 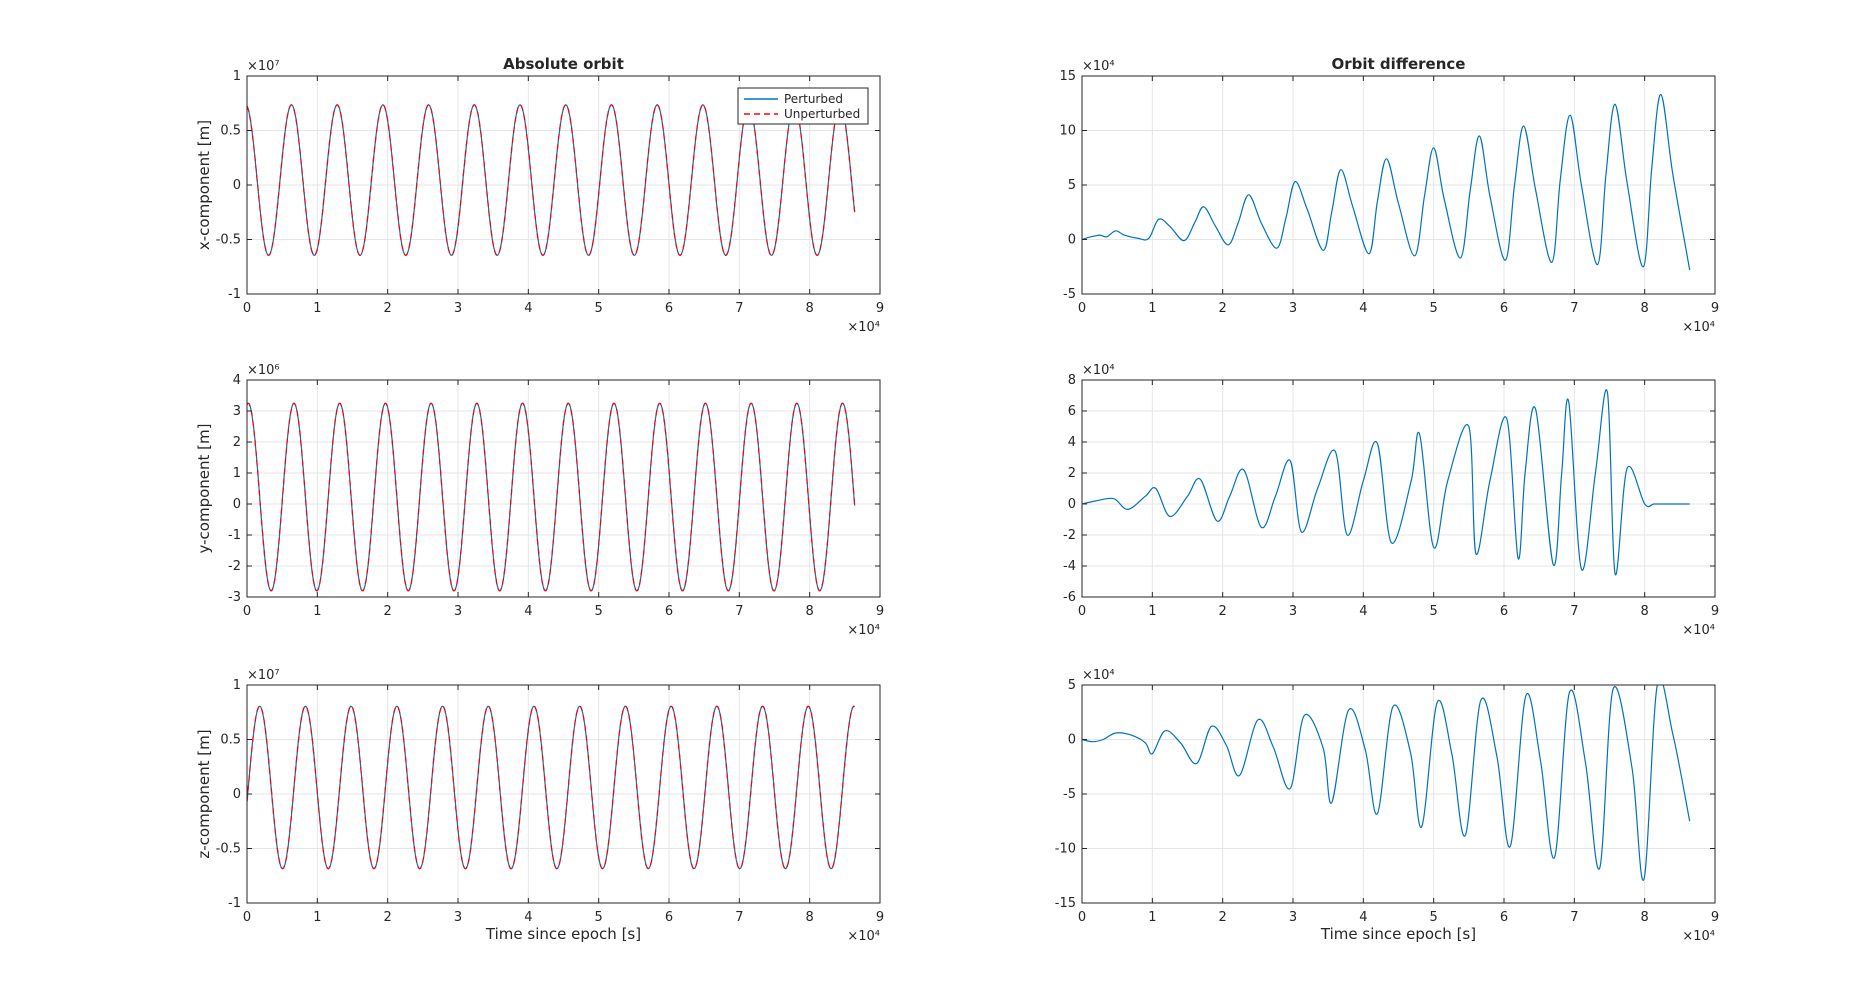 I want to click on y-exponent-label: ×10⁶, so click(x=263, y=370).